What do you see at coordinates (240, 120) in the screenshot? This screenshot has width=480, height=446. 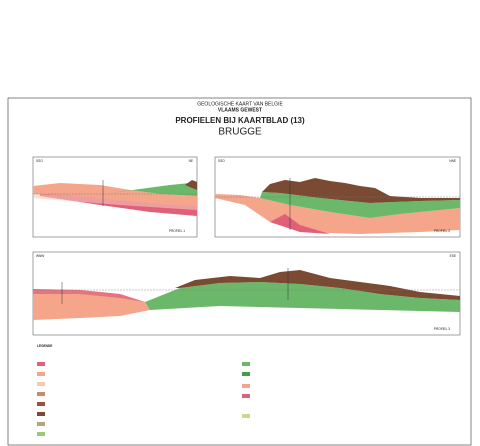 I see `sheet-title: PROFIELEN BIJ KAARTBLAD (13)` at bounding box center [240, 120].